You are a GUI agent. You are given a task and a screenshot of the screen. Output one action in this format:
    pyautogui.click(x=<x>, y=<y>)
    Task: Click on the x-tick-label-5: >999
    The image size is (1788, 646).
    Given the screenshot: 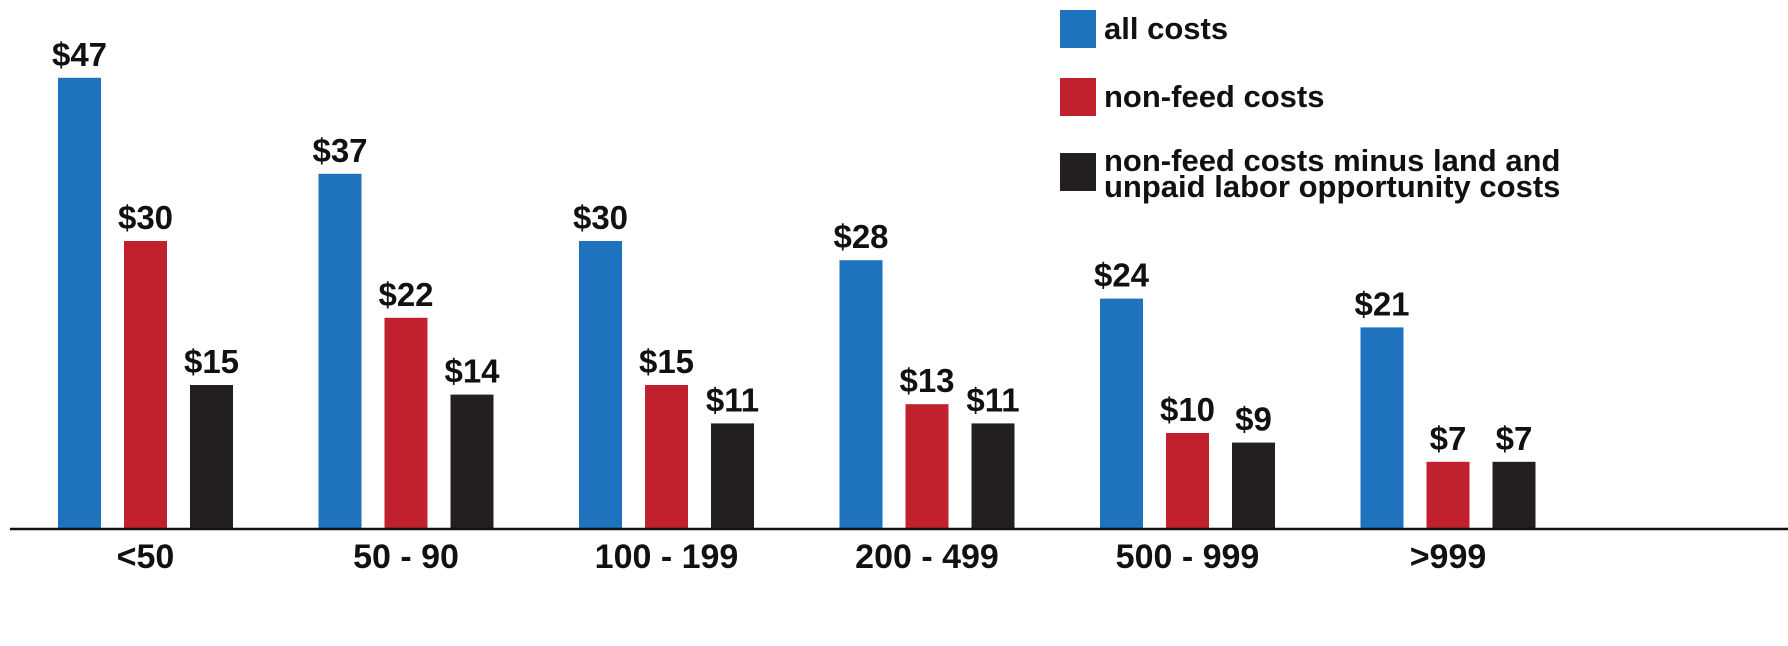 What is the action you would take?
    pyautogui.click(x=1448, y=557)
    